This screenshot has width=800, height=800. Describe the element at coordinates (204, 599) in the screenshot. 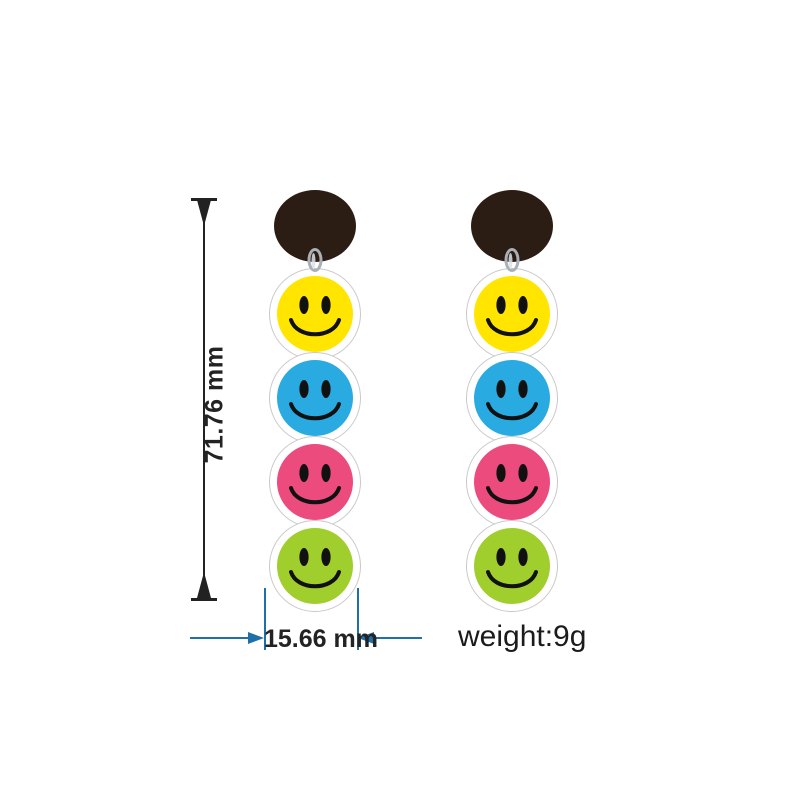

I see `height-dimension-cap-bottom` at that location.